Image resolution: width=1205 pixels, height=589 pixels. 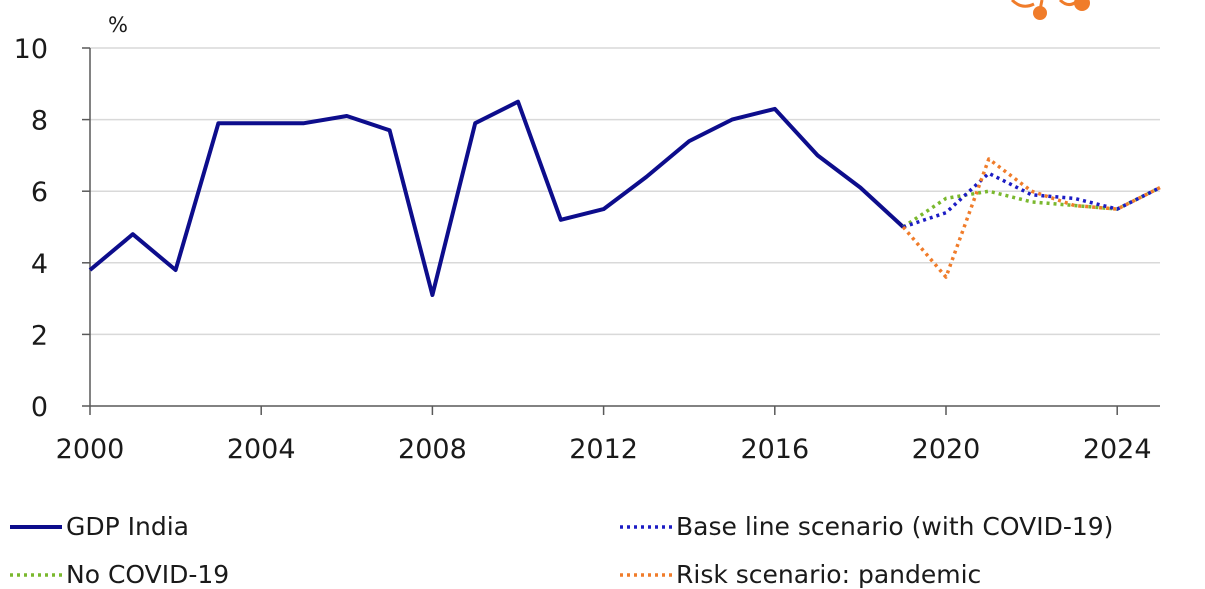 I want to click on legend-label-risk: Risk scenario: pandemic, so click(x=829, y=574).